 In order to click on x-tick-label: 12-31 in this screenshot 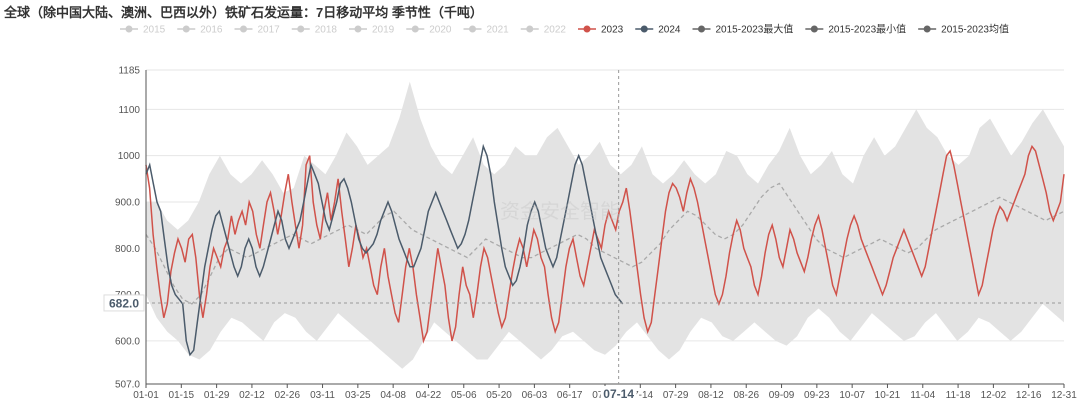, I will do `click(1064, 395)`.